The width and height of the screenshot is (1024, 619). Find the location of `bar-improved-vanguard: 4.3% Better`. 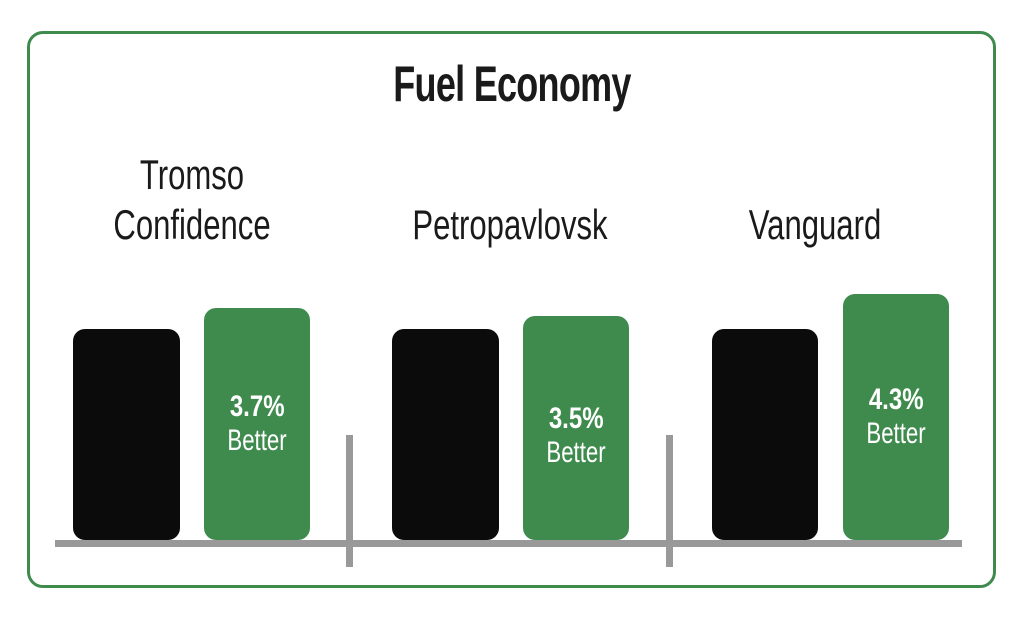

bar-improved-vanguard: 4.3% Better is located at coordinates (896, 417).